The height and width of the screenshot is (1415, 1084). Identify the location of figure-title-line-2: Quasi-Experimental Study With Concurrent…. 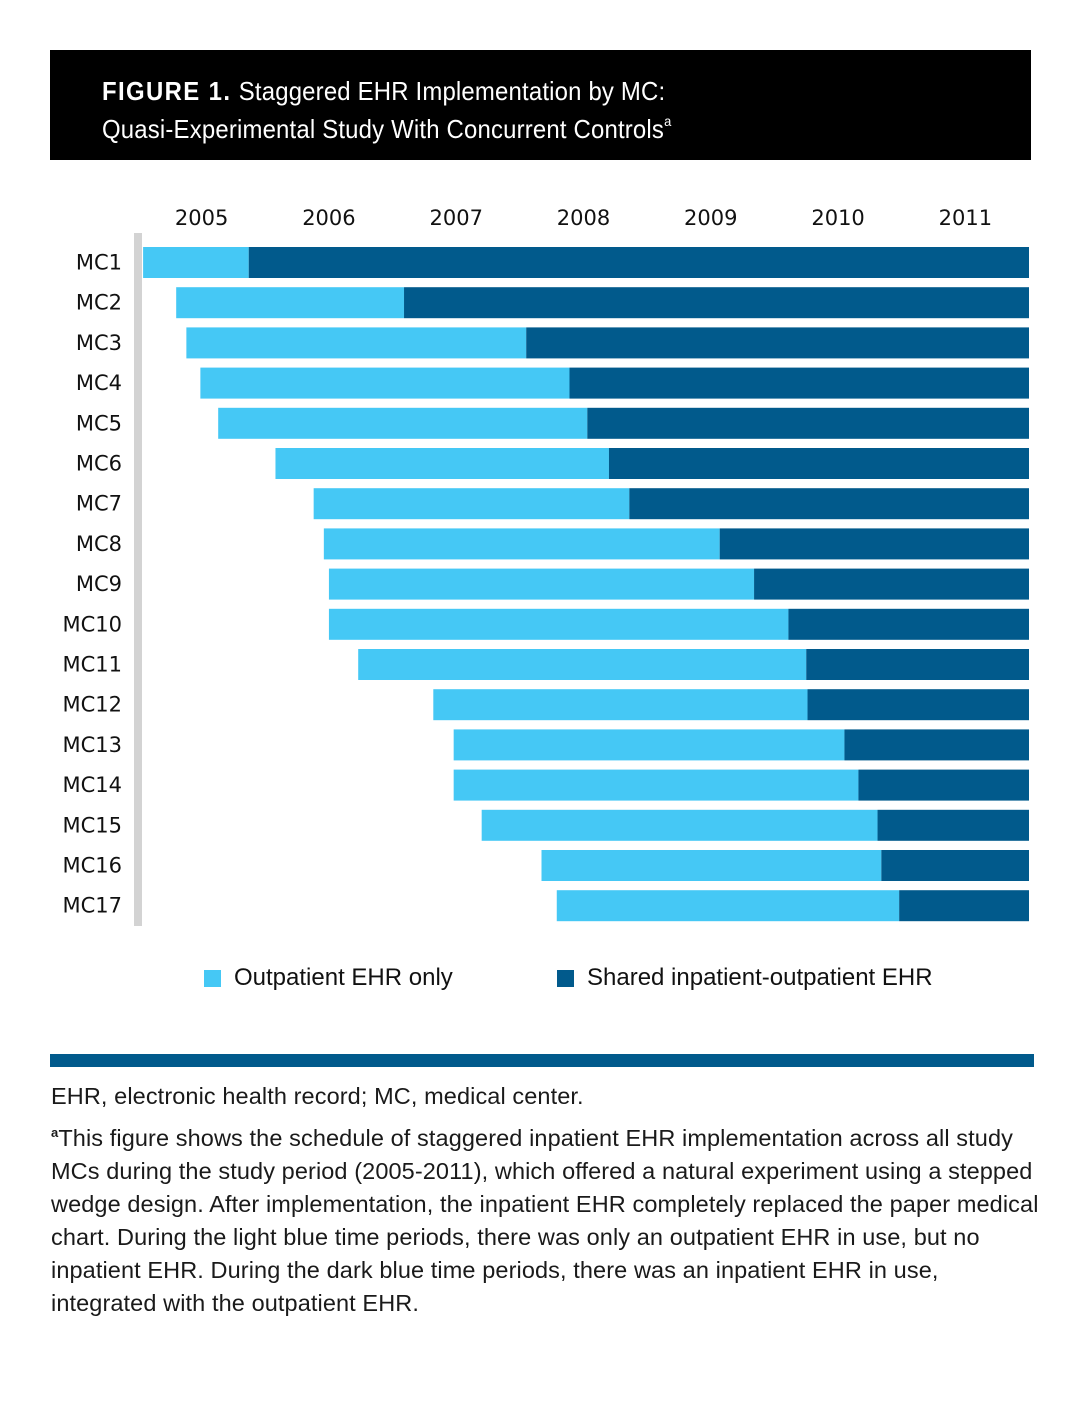
(529, 129).